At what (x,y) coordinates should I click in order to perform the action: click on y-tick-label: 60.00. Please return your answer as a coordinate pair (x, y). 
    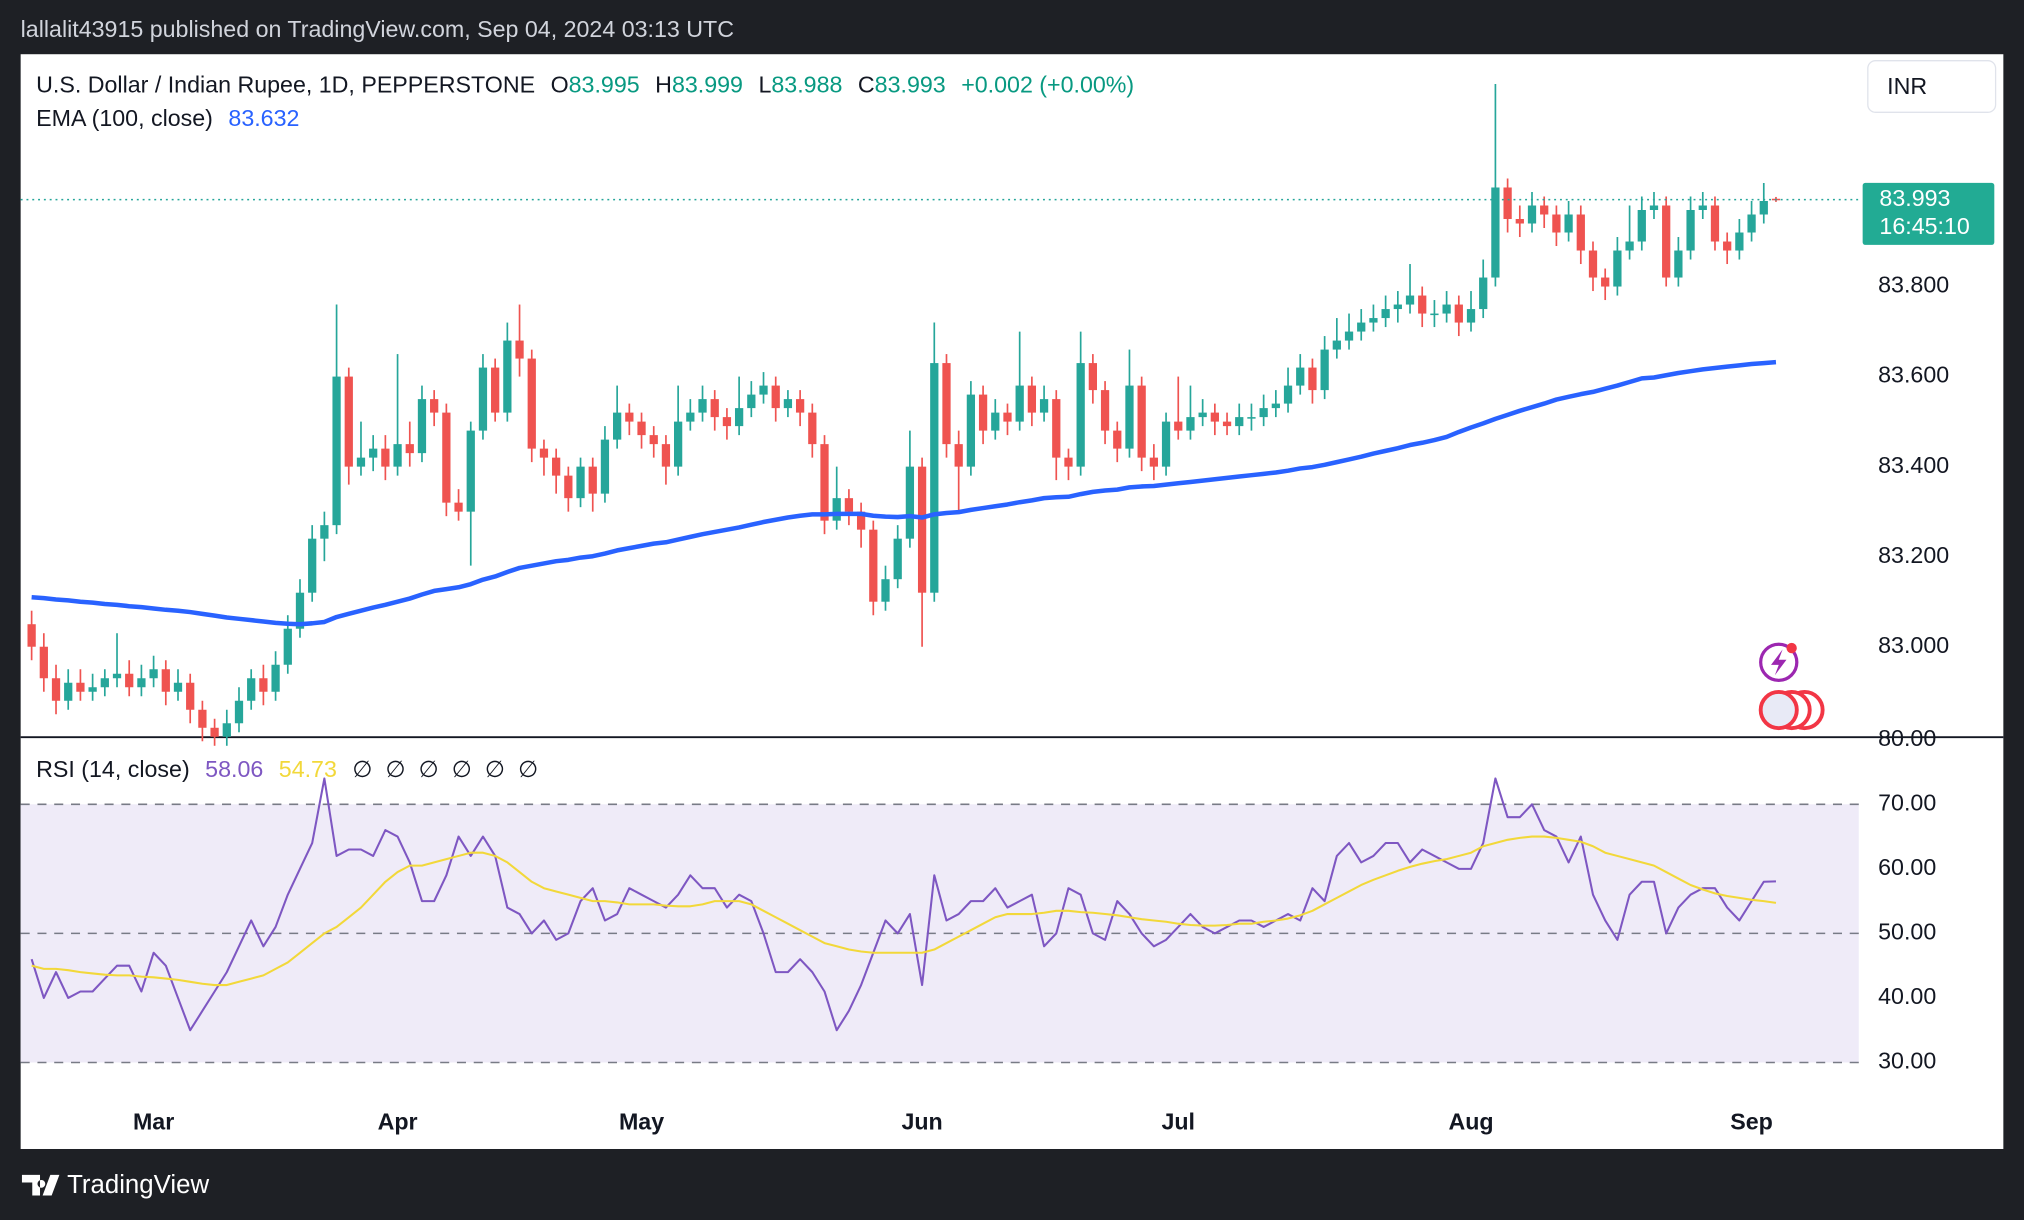
    Looking at the image, I should click on (1907, 867).